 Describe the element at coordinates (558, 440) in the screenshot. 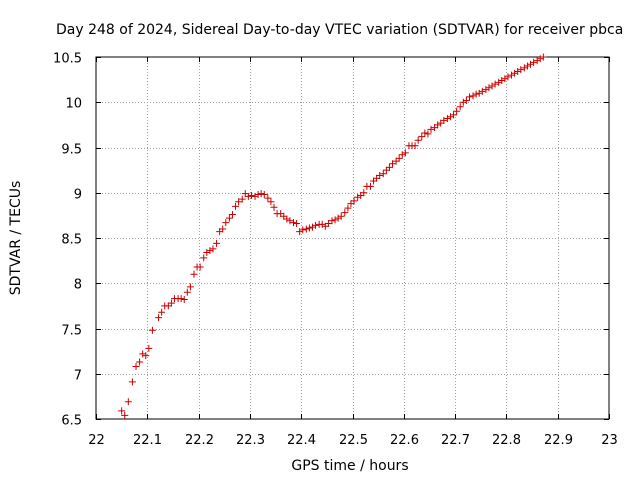

I see `x-tick-label: 22.9` at that location.